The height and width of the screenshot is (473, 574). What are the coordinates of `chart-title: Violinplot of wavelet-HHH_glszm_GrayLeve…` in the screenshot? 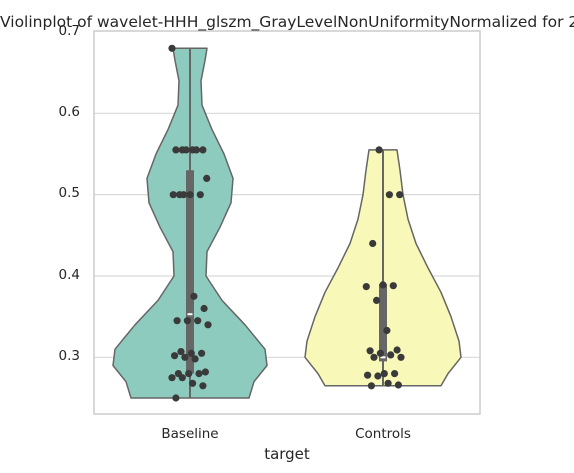 It's located at (287, 22).